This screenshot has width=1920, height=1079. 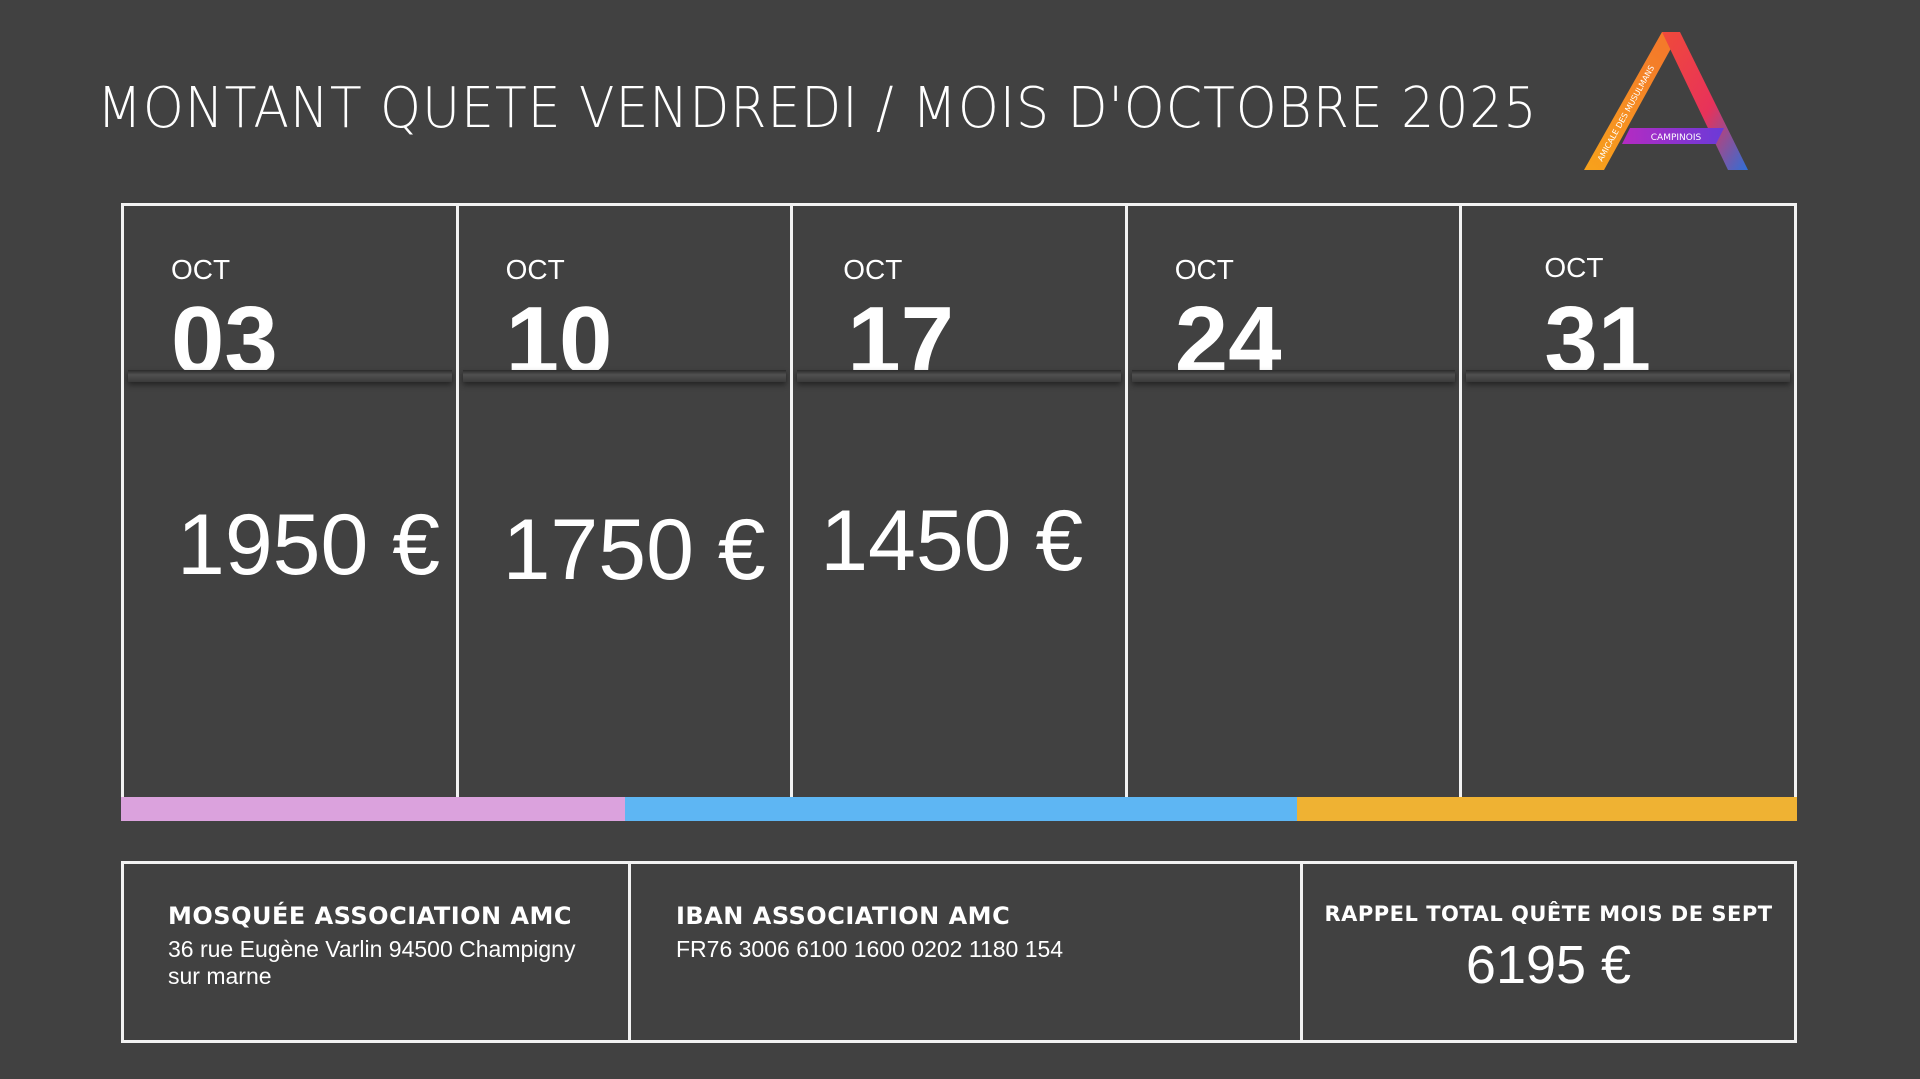 What do you see at coordinates (1626, 512) in the screenshot?
I see `day-card-31: OCT 31` at bounding box center [1626, 512].